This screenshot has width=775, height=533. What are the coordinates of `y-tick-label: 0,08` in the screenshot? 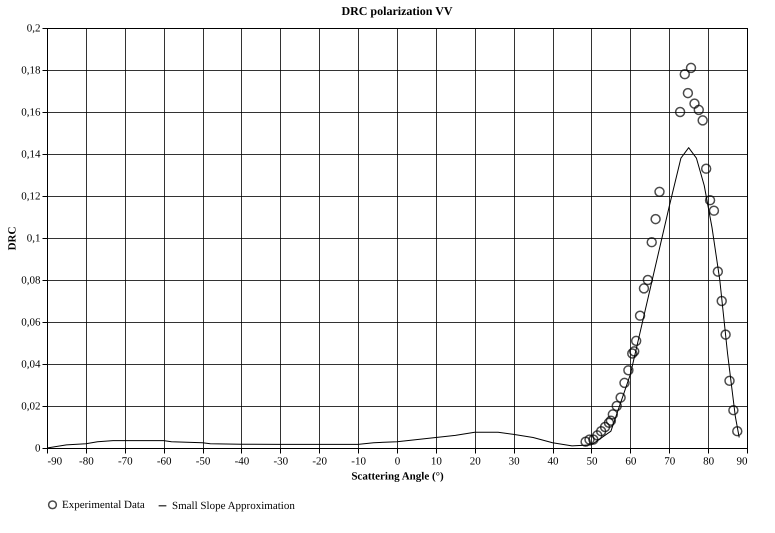 It's located at (31, 280).